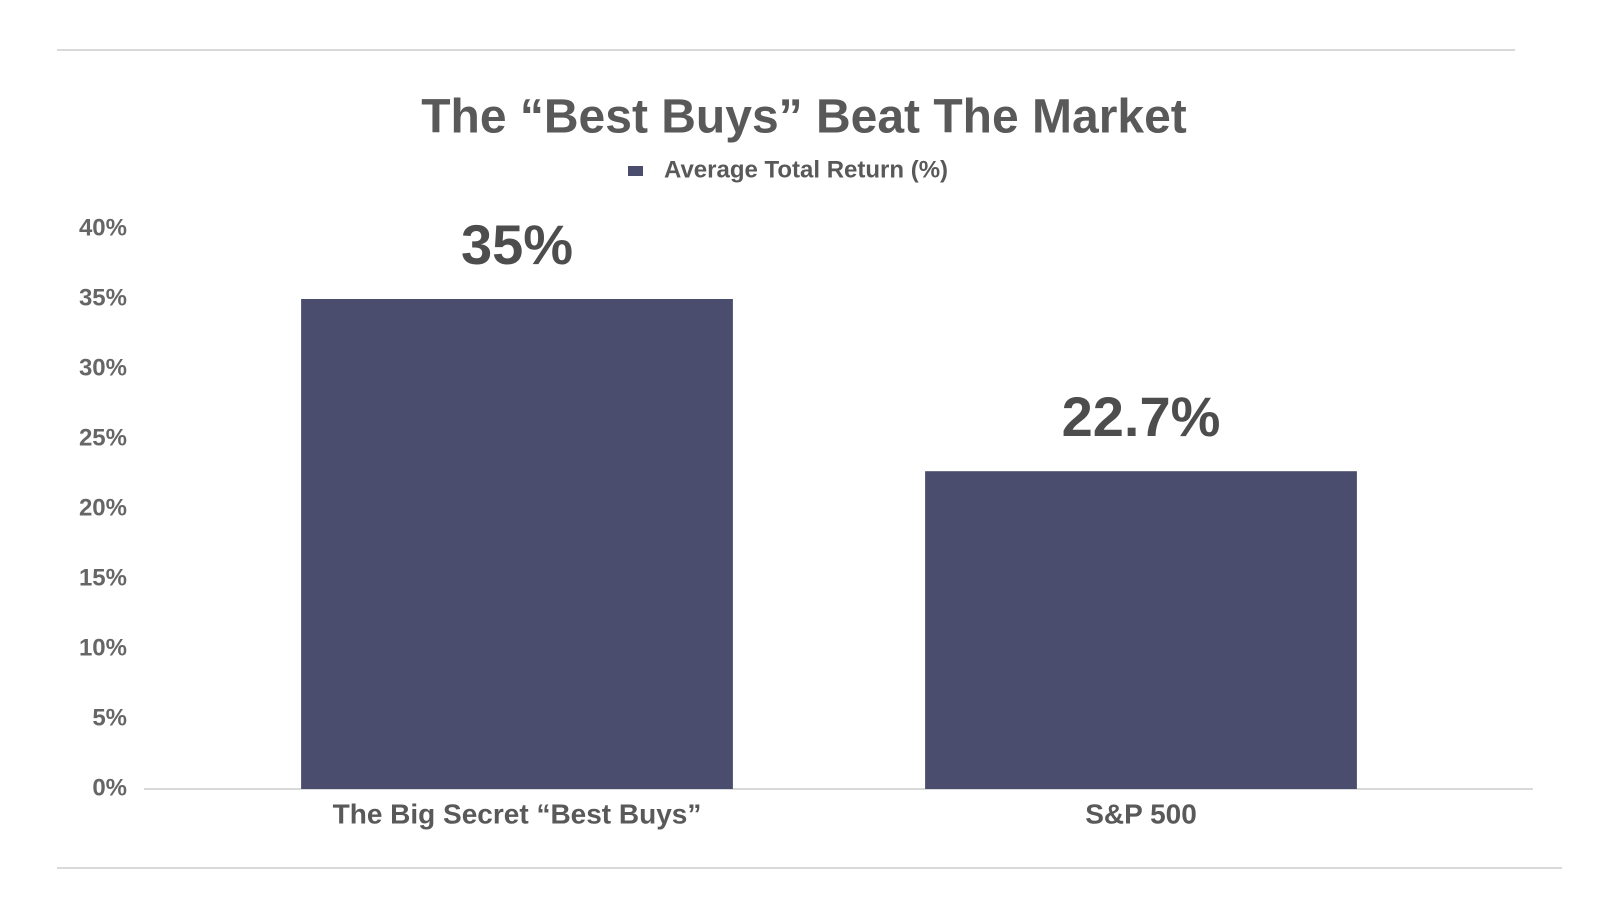 The height and width of the screenshot is (900, 1600). Describe the element at coordinates (103, 647) in the screenshot. I see `y-tick-label: 10%` at that location.